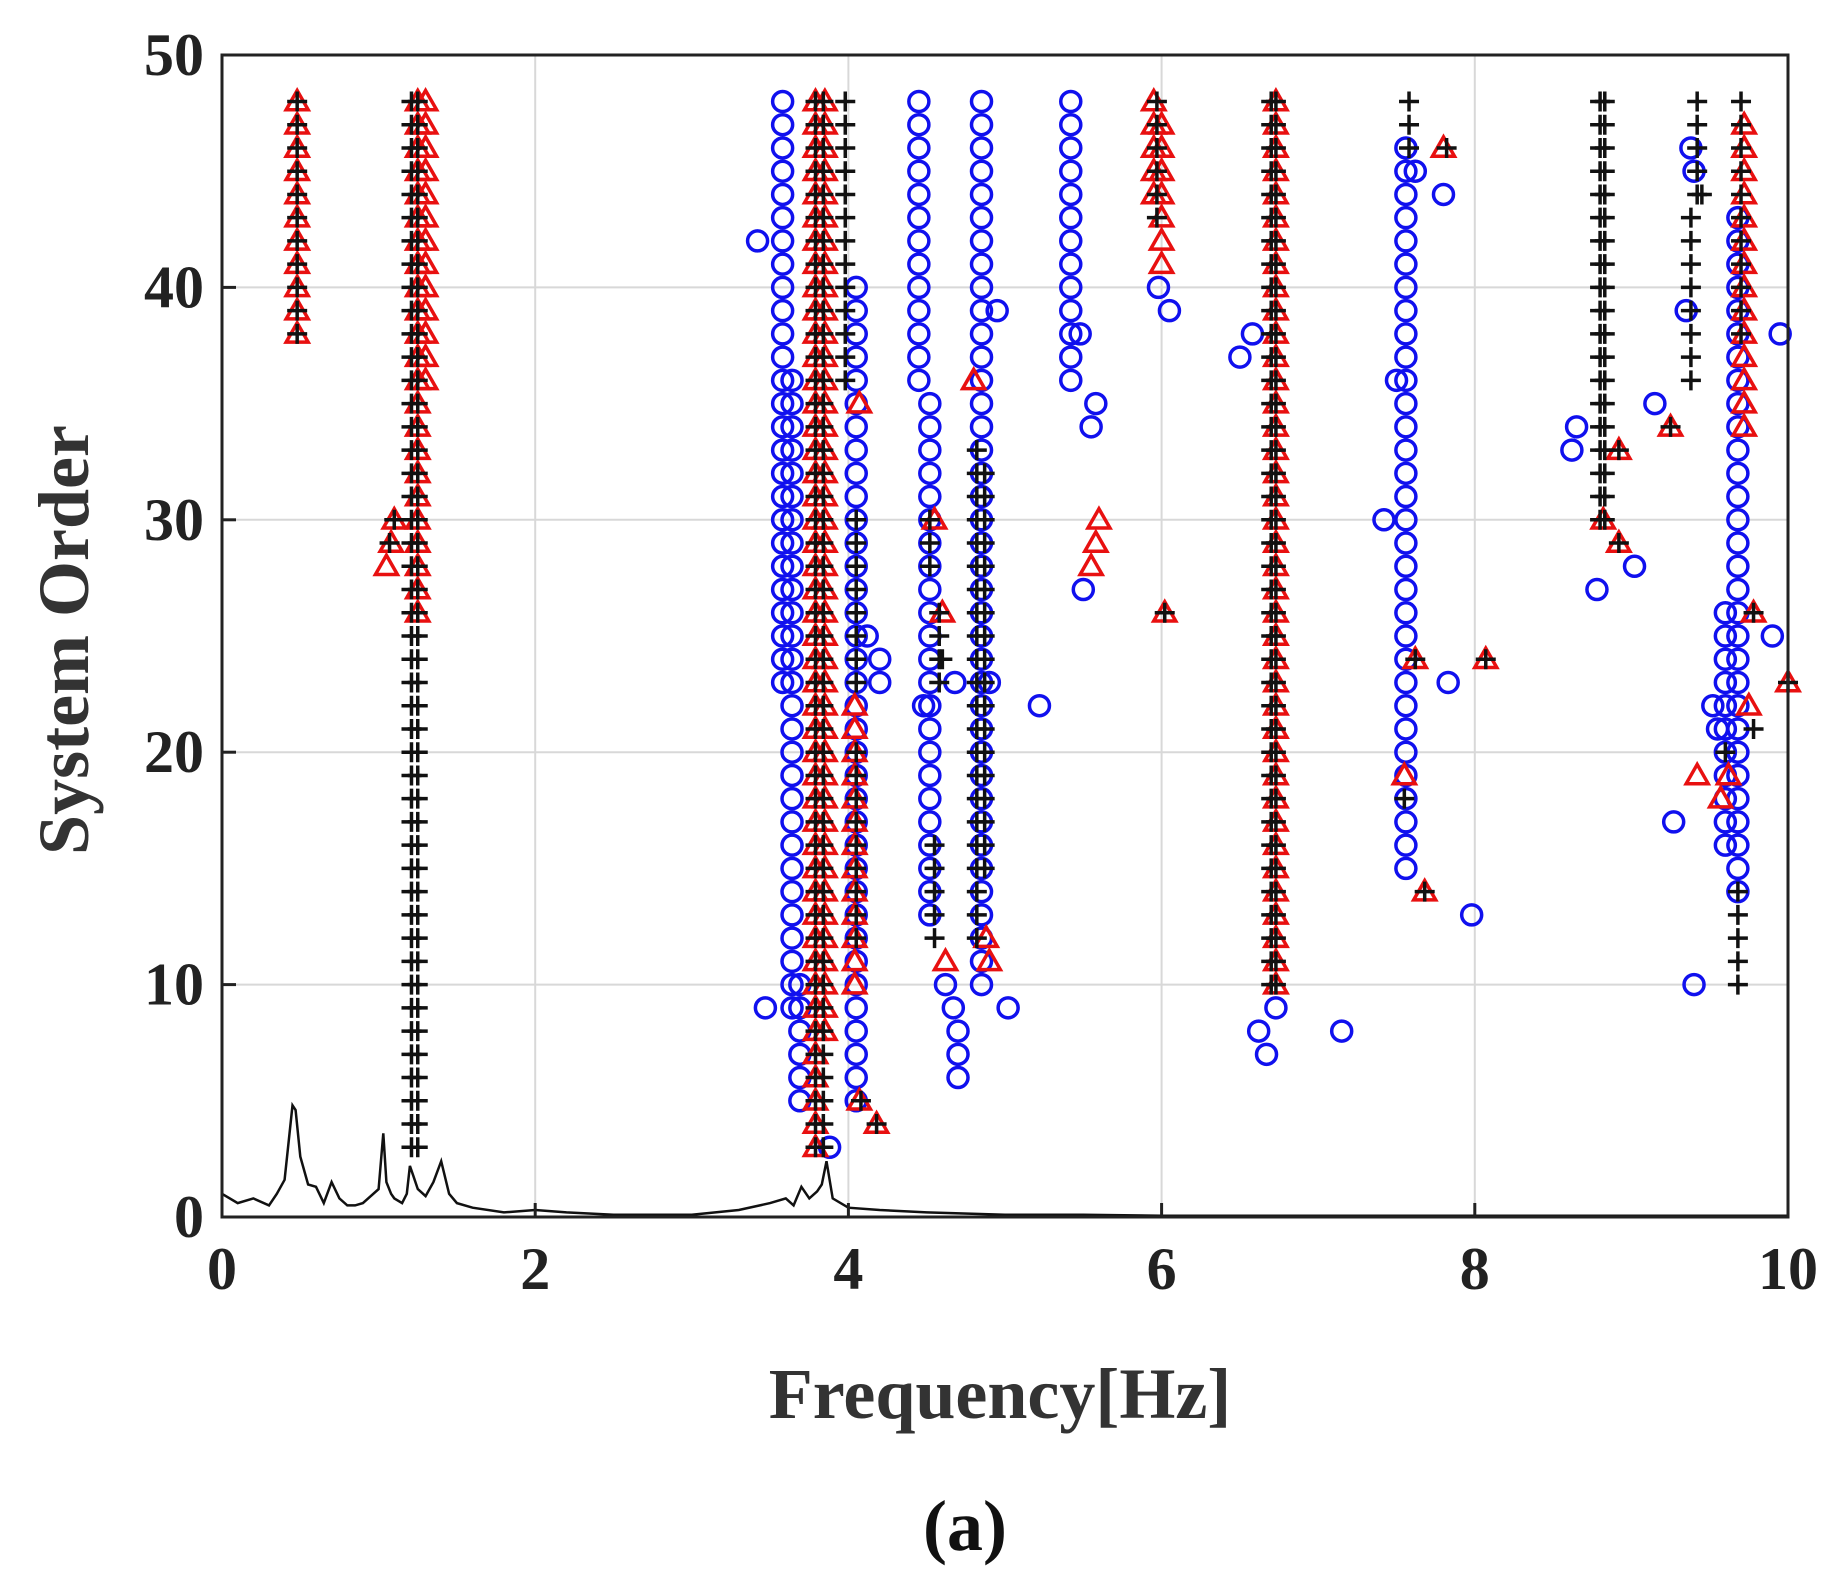 The image size is (1847, 1574). I want to click on y-tick-label: 10, so click(174, 985).